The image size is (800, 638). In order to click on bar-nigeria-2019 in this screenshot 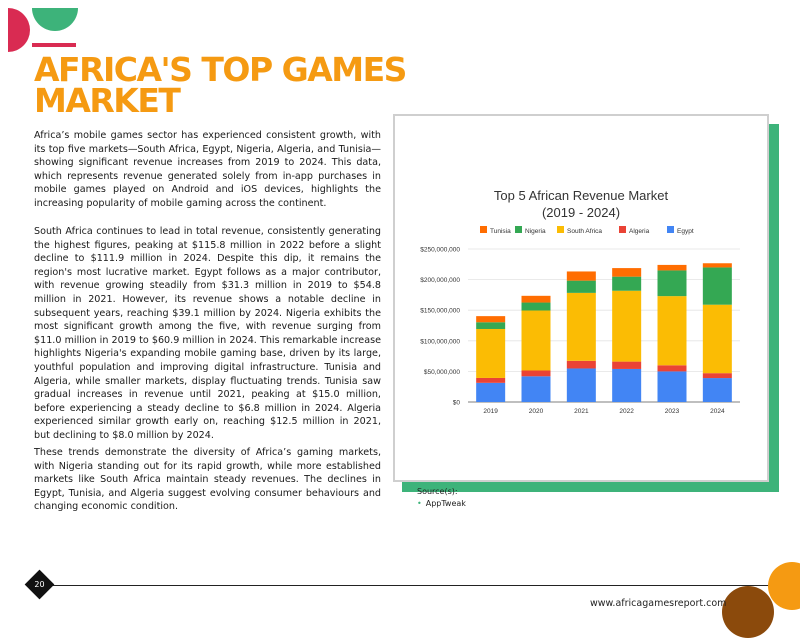, I will do `click(491, 325)`.